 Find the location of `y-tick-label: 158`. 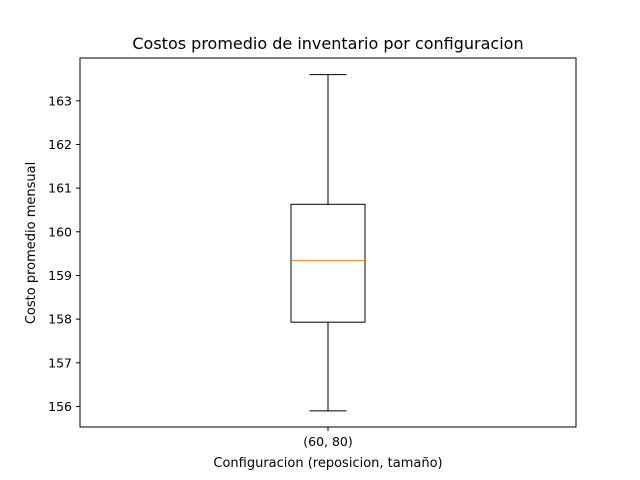

y-tick-label: 158 is located at coordinates (60, 319).